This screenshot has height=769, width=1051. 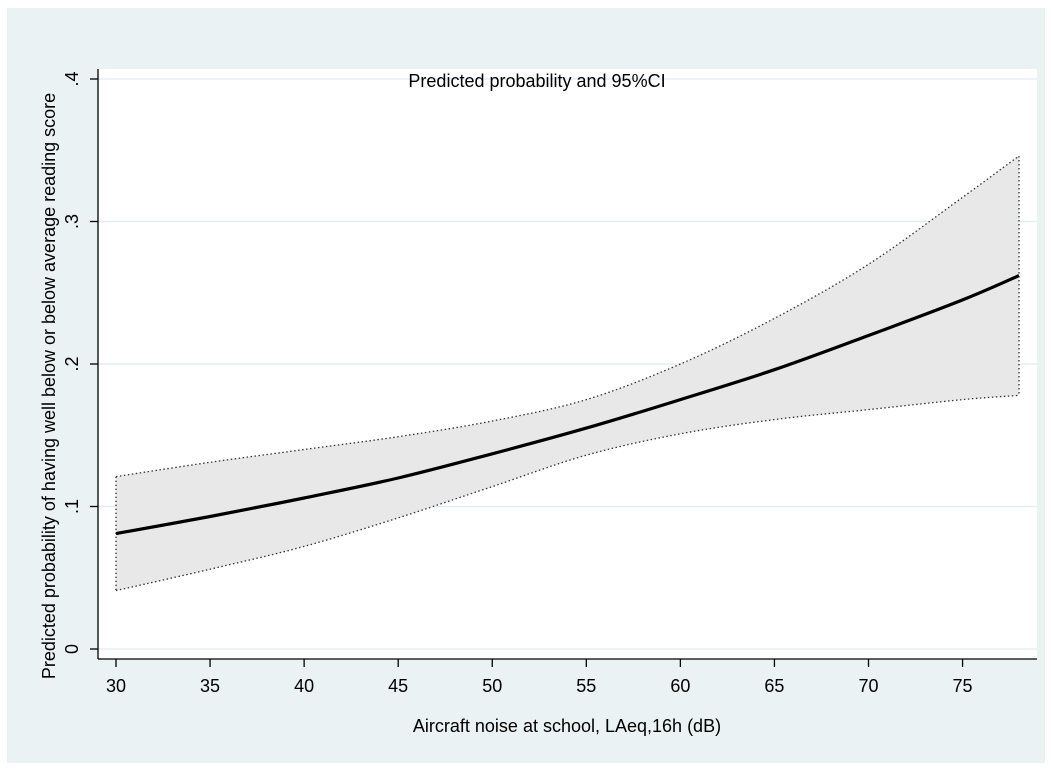 What do you see at coordinates (398, 686) in the screenshot?
I see `x-tick-label: 45` at bounding box center [398, 686].